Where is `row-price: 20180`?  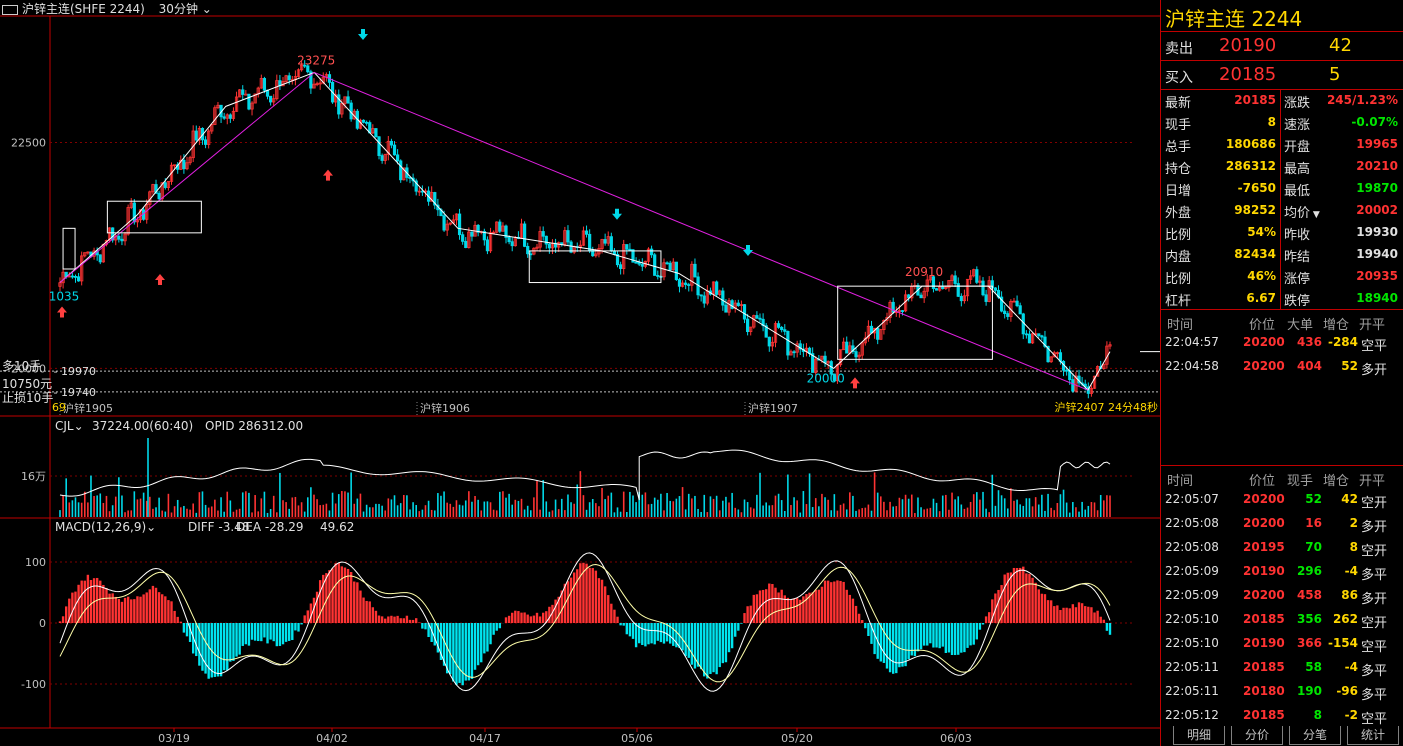
row-price: 20180 is located at coordinates (1264, 691).